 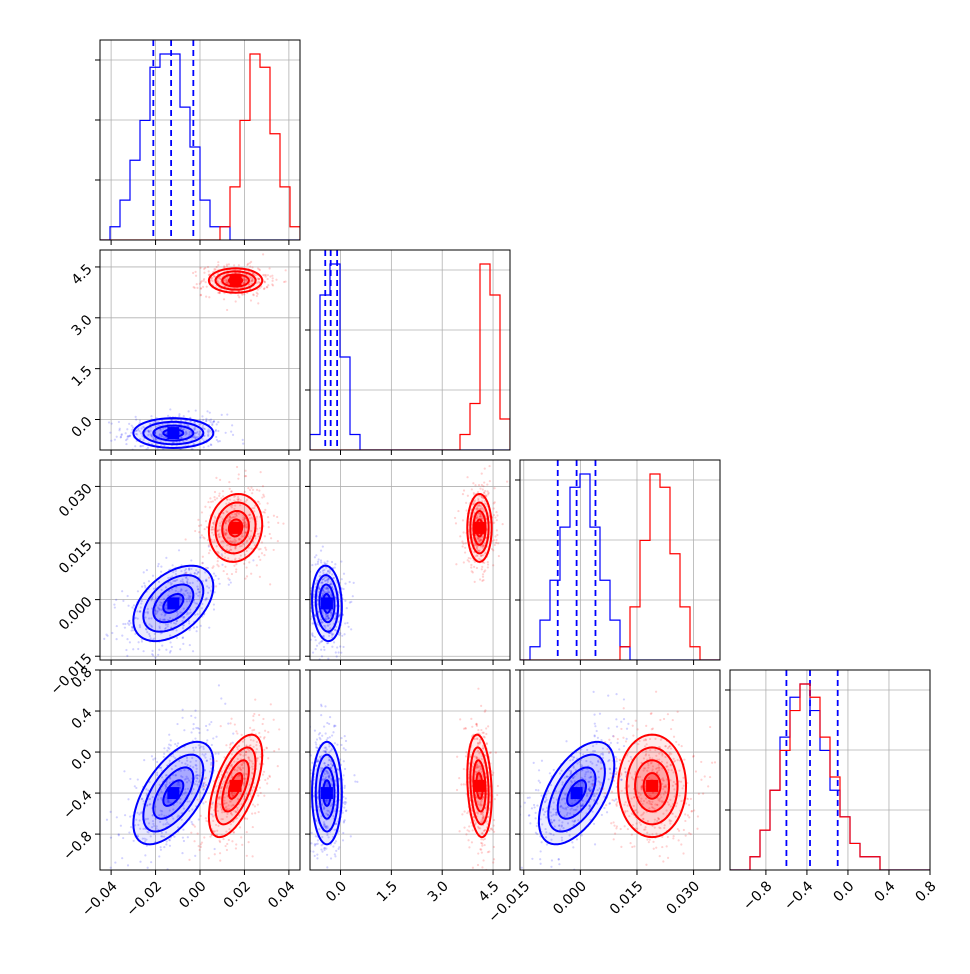 What do you see at coordinates (236, 281) in the screenshot?
I see `density-peak` at bounding box center [236, 281].